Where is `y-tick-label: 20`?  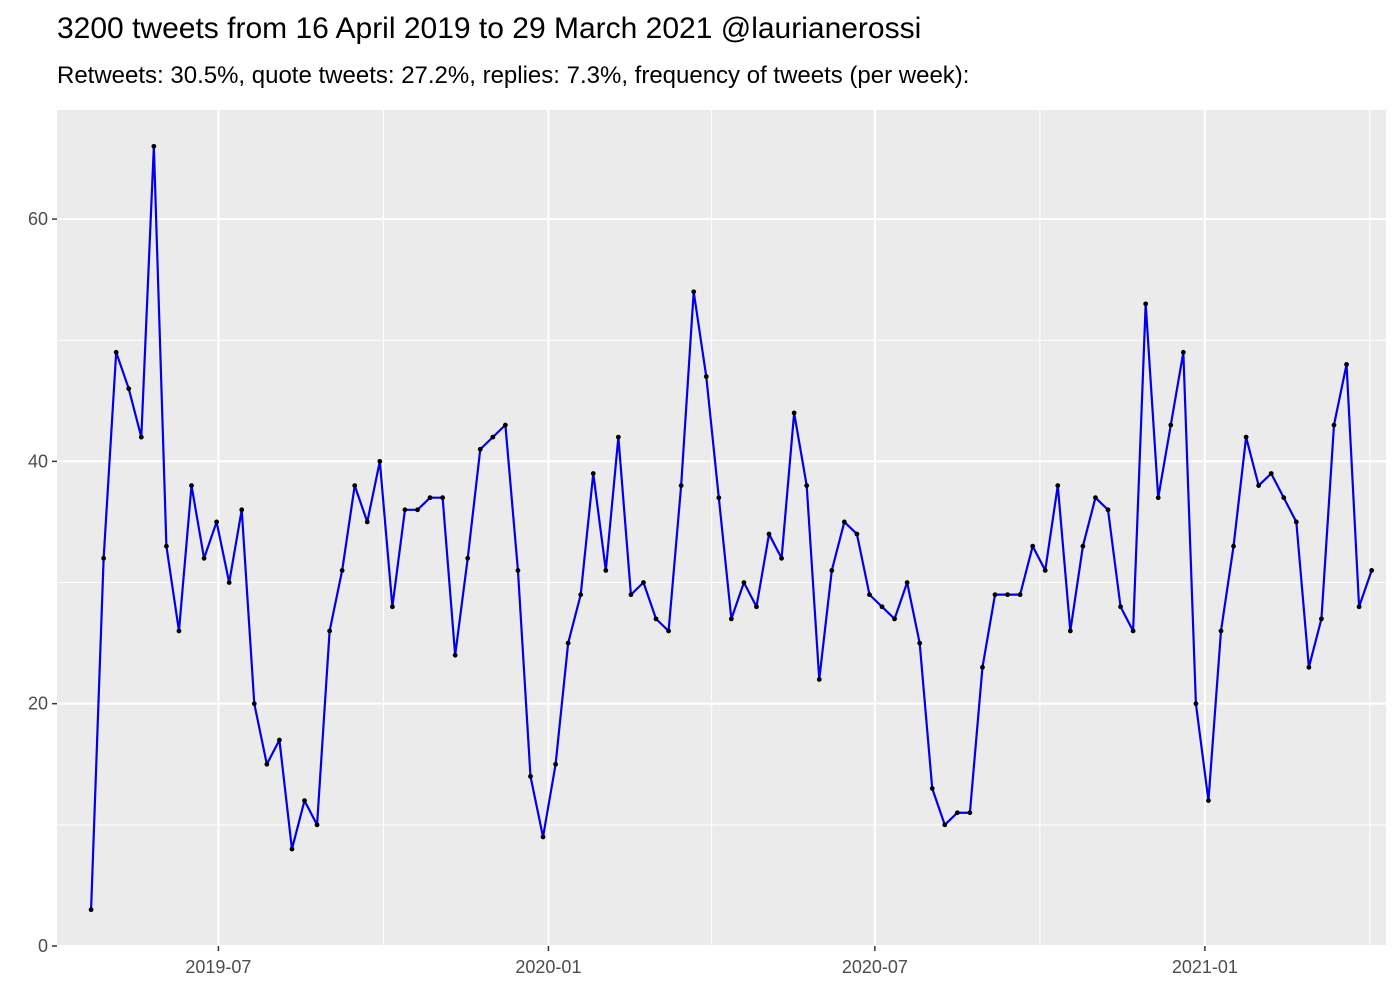 y-tick-label: 20 is located at coordinates (38, 704).